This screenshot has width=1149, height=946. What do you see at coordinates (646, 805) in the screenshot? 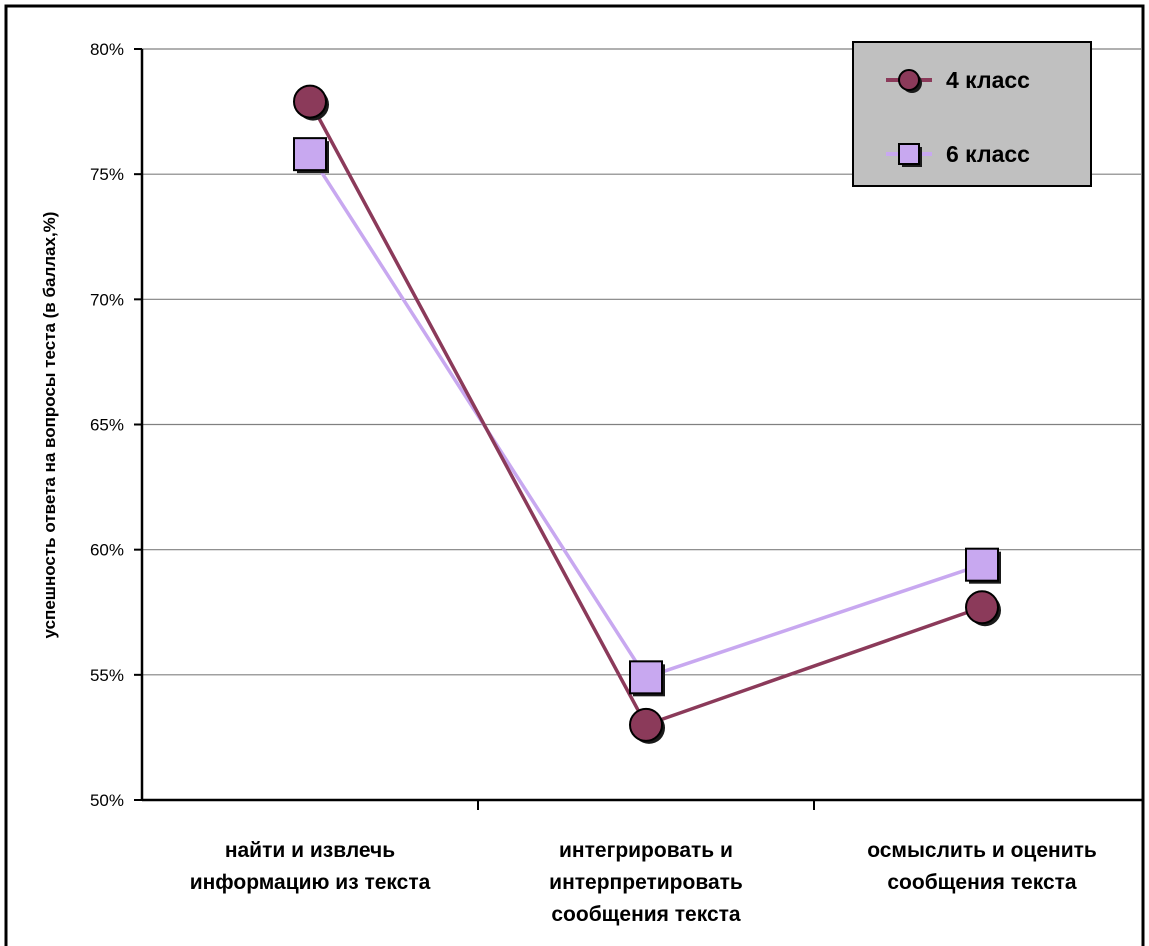
I see `x-tick-marks` at bounding box center [646, 805].